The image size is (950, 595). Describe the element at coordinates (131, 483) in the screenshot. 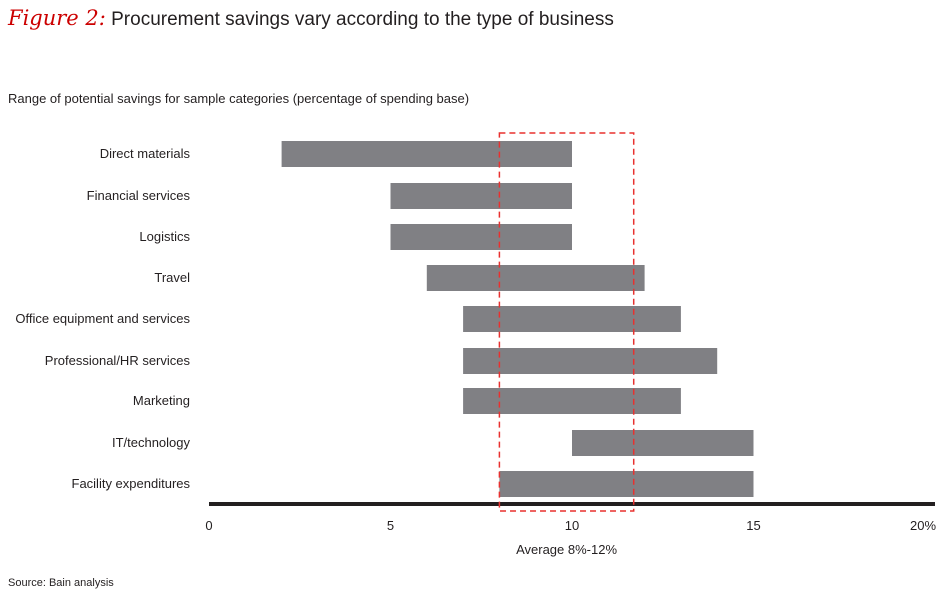

I see `category-label: Facility expenditures` at that location.